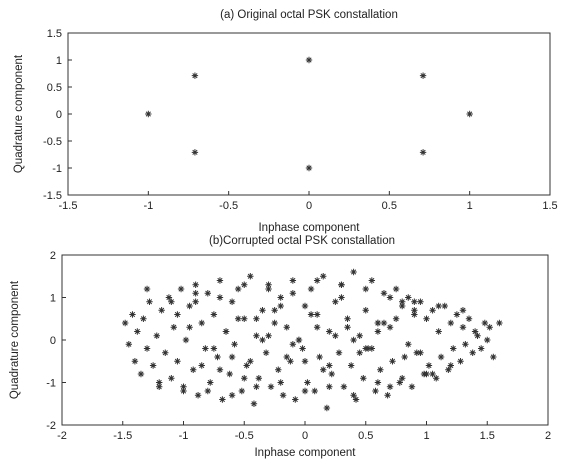  Describe the element at coordinates (54, 34) in the screenshot. I see `plot-a-y-tick-label: 1.5` at that location.